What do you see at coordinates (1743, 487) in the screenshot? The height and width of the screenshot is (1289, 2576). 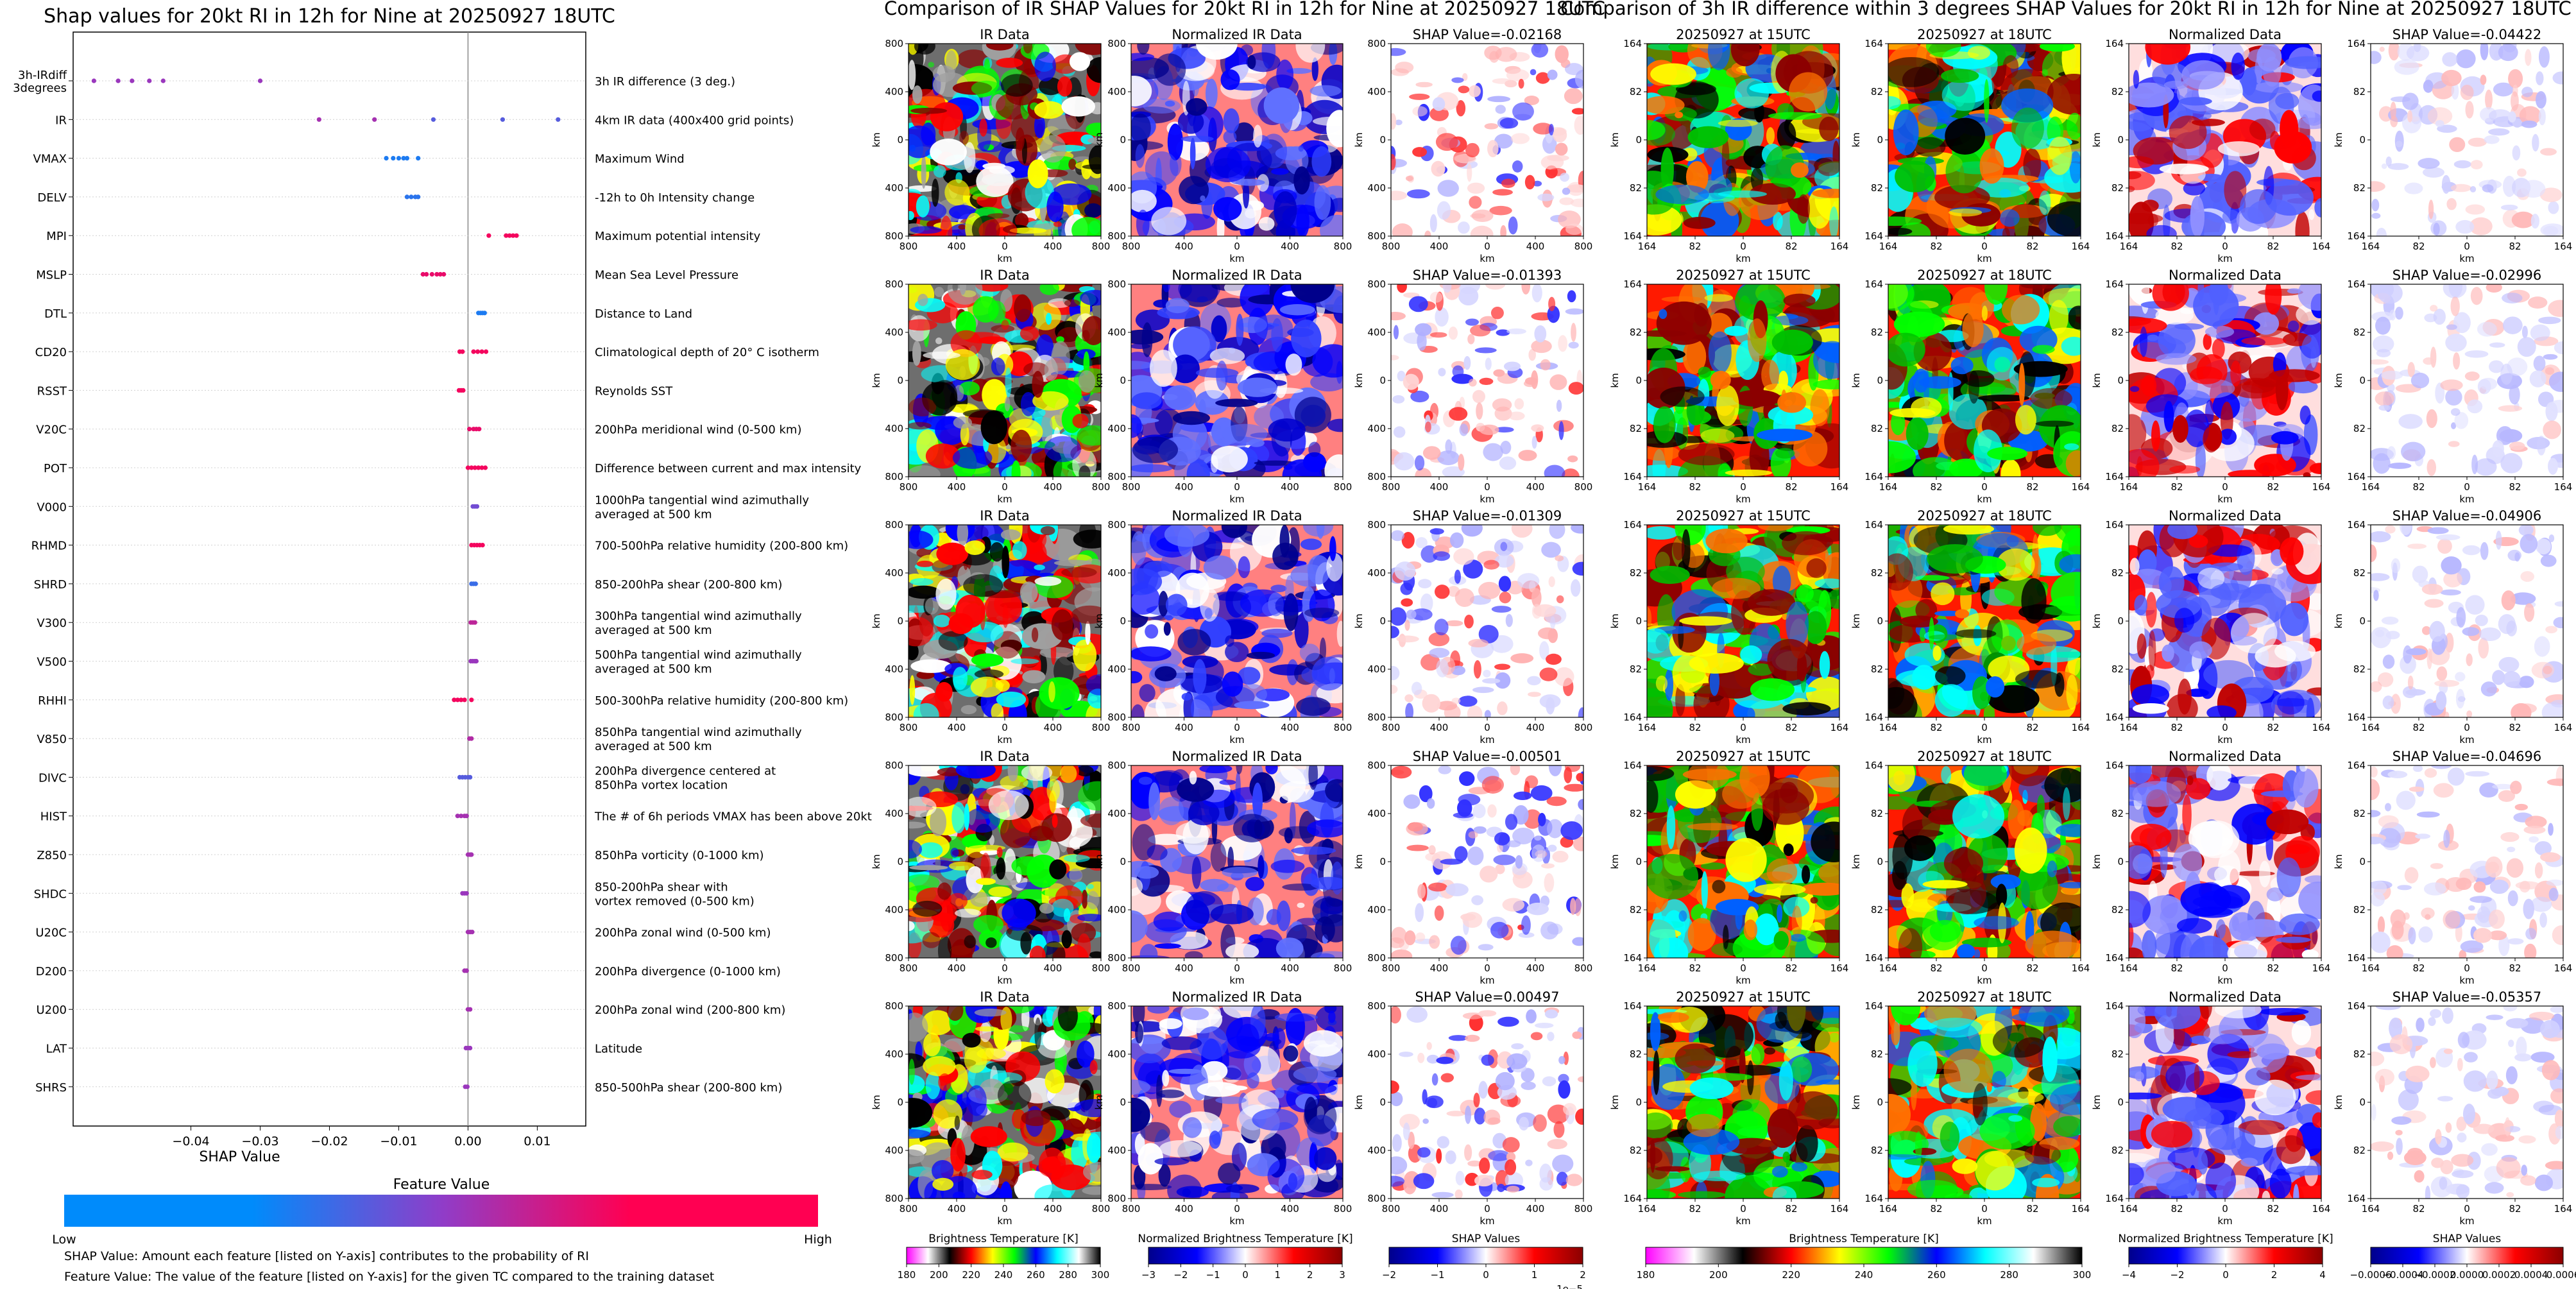 I see `x-tick-label: 0` at bounding box center [1743, 487].